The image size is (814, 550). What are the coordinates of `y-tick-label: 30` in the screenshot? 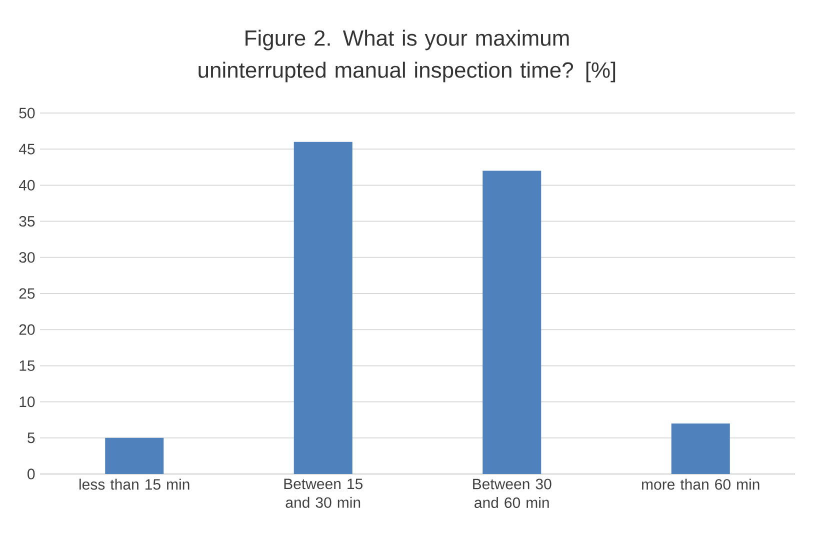 It's located at (27, 257).